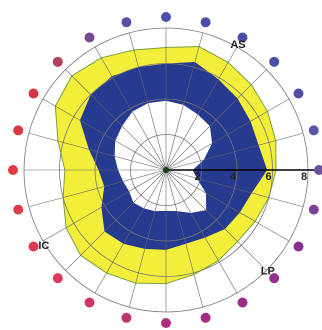 This screenshot has width=322, height=330. Describe the element at coordinates (166, 170) in the screenshot. I see `center` at that location.